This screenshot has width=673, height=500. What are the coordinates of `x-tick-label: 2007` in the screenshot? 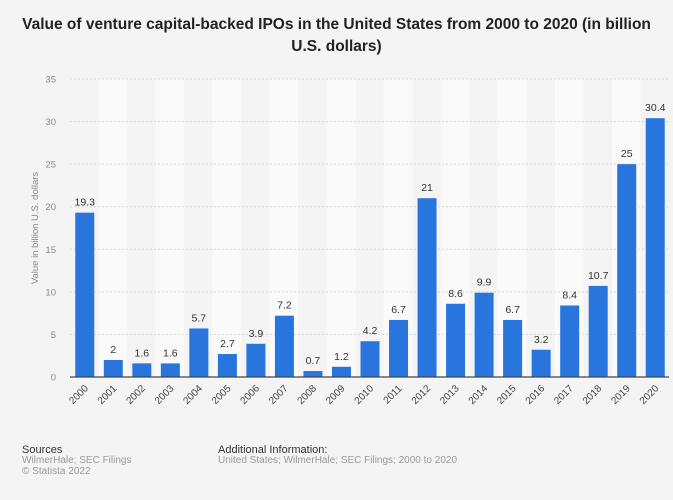 It's located at (279, 395).